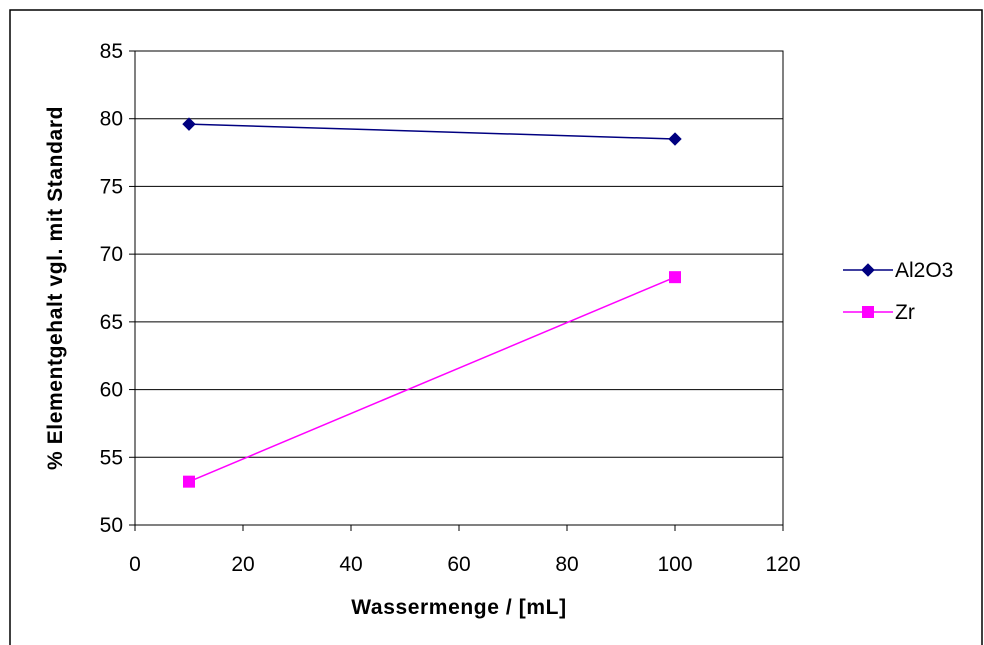 The image size is (984, 645). I want to click on x-tick-label: 120, so click(782, 564).